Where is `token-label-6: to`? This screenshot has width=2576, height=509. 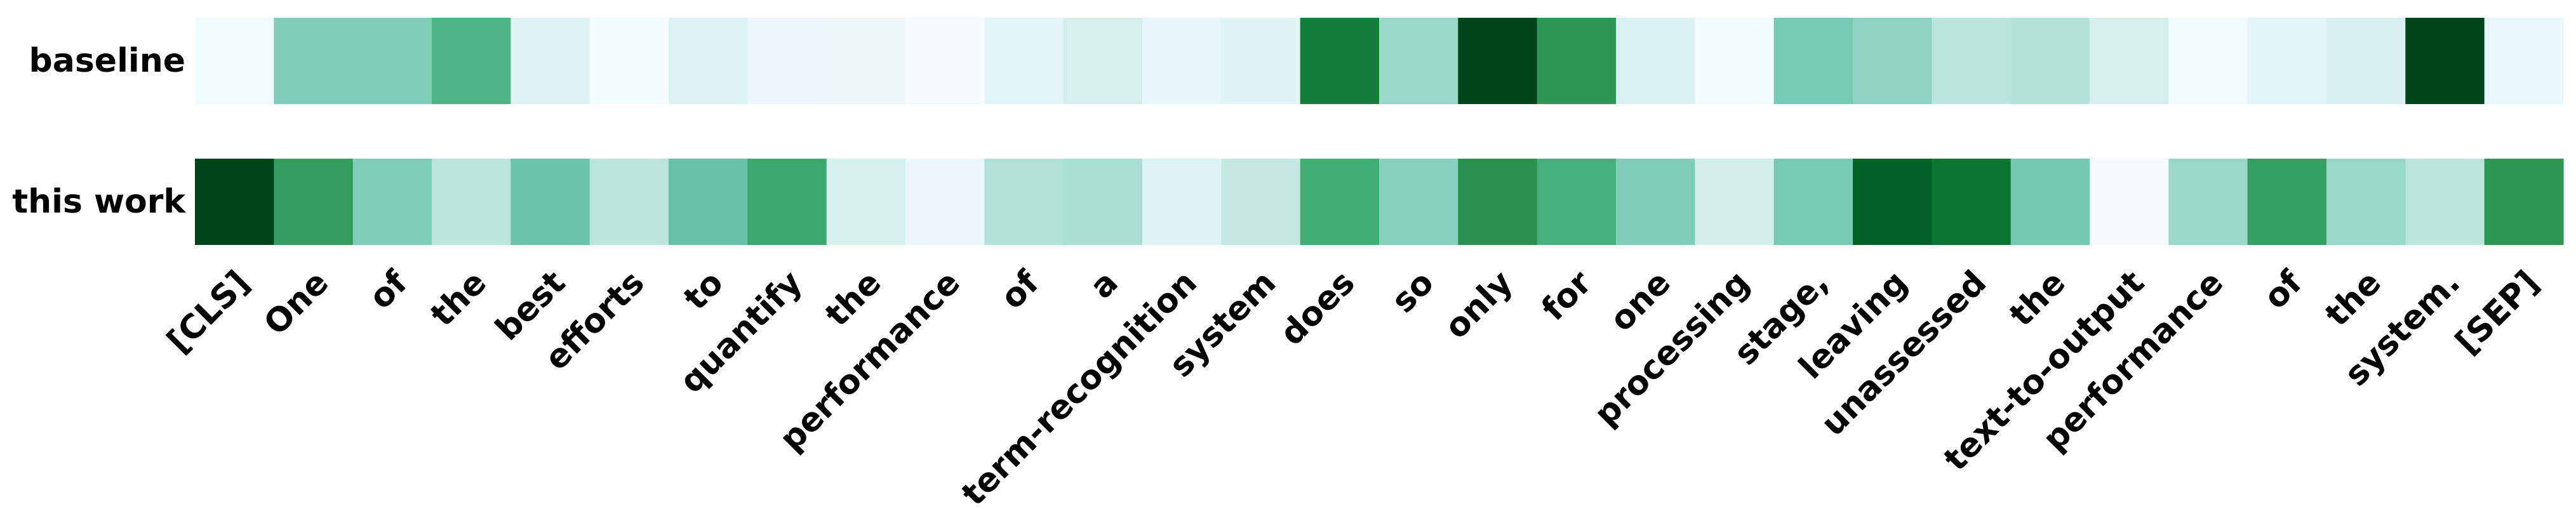 token-label-6: to is located at coordinates (704, 290).